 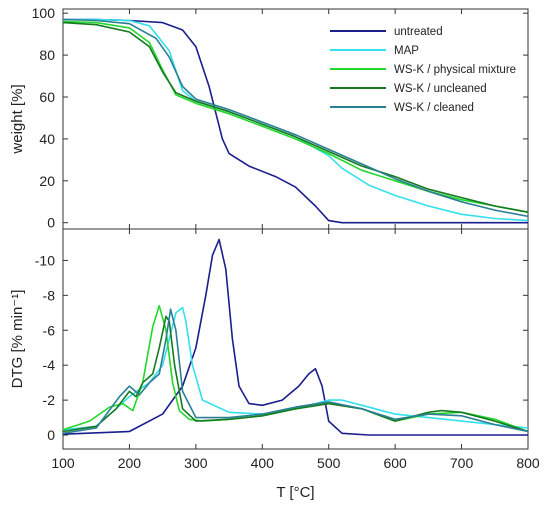 I want to click on x-tick-label: 100, so click(x=63, y=463).